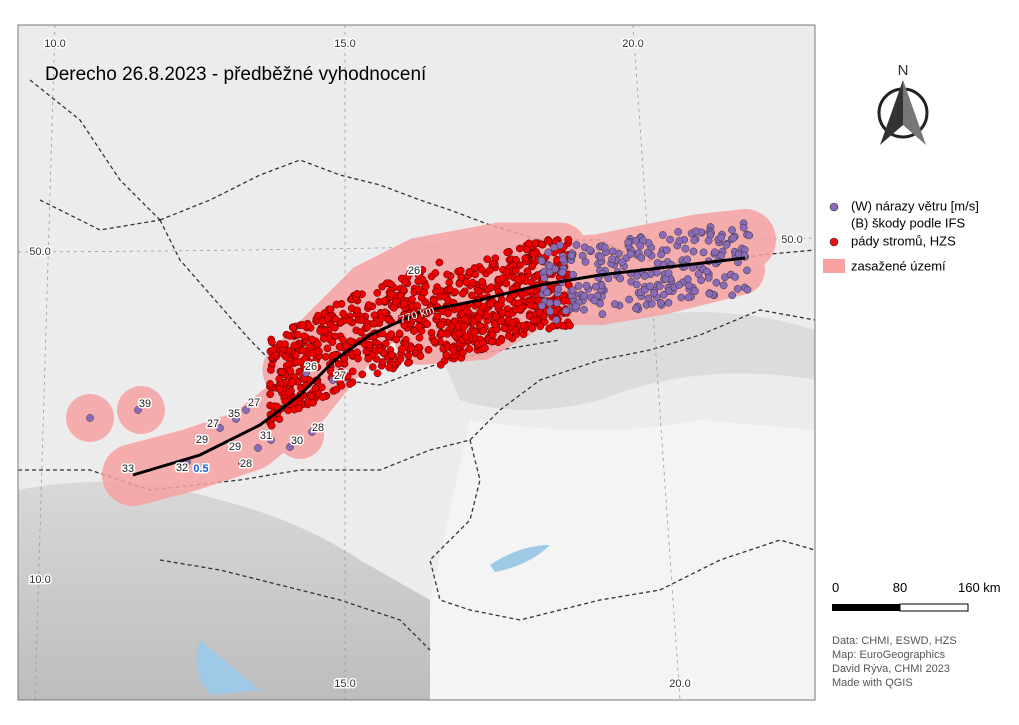 The image size is (1019, 725). What do you see at coordinates (632, 44) in the screenshot?
I see `graticule-label: 20.0` at bounding box center [632, 44].